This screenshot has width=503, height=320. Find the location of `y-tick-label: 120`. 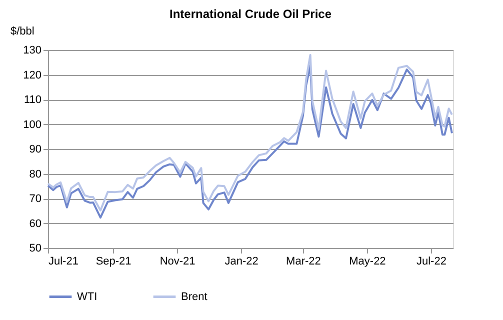

y-tick-label: 120 is located at coordinates (32, 75).